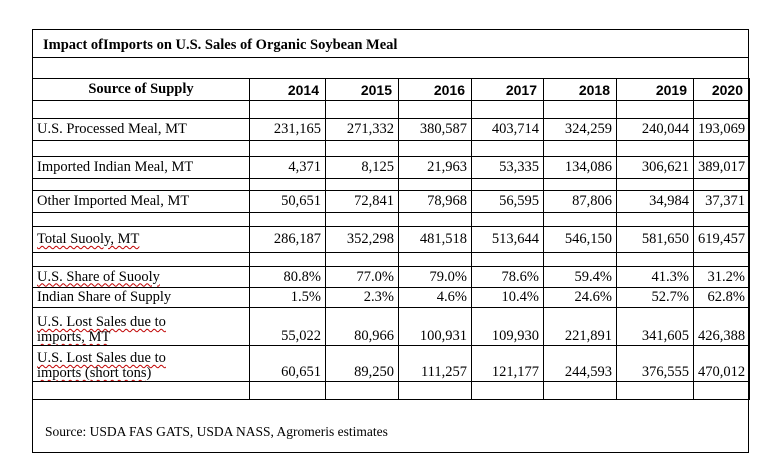 Image resolution: width=778 pixels, height=474 pixels. I want to click on table-cell: 389,017, so click(721, 167).